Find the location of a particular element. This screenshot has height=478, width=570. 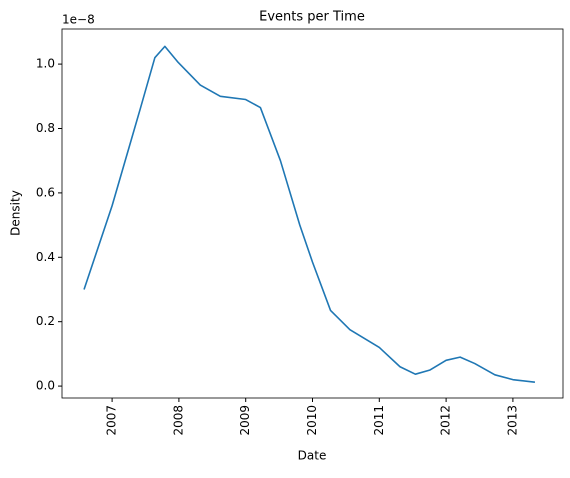

y-tick-label: 0.2 is located at coordinates (45, 321).